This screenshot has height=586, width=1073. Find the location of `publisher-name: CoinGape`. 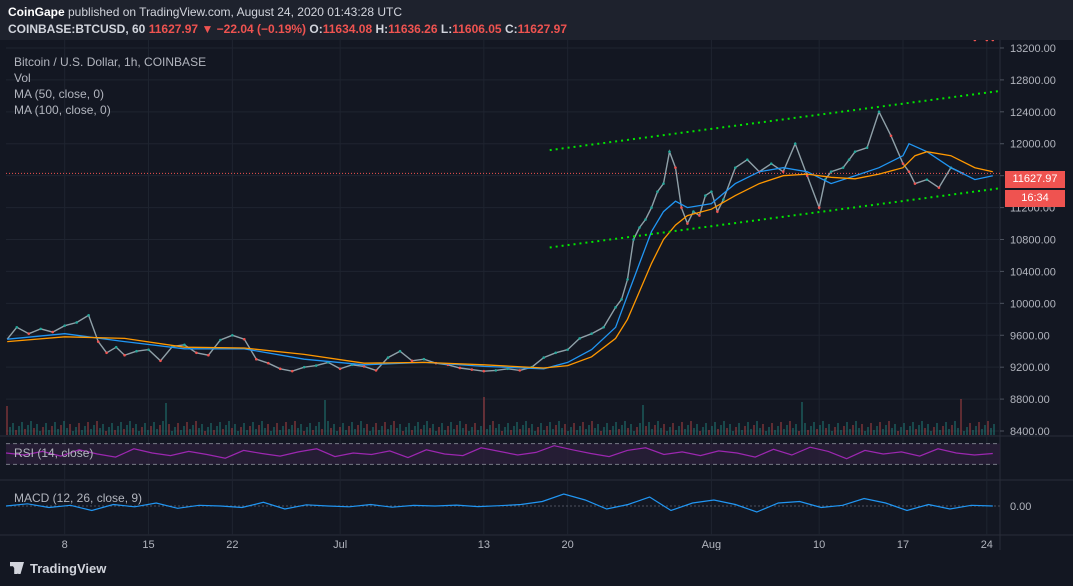

publisher-name: CoinGape is located at coordinates (36, 12).